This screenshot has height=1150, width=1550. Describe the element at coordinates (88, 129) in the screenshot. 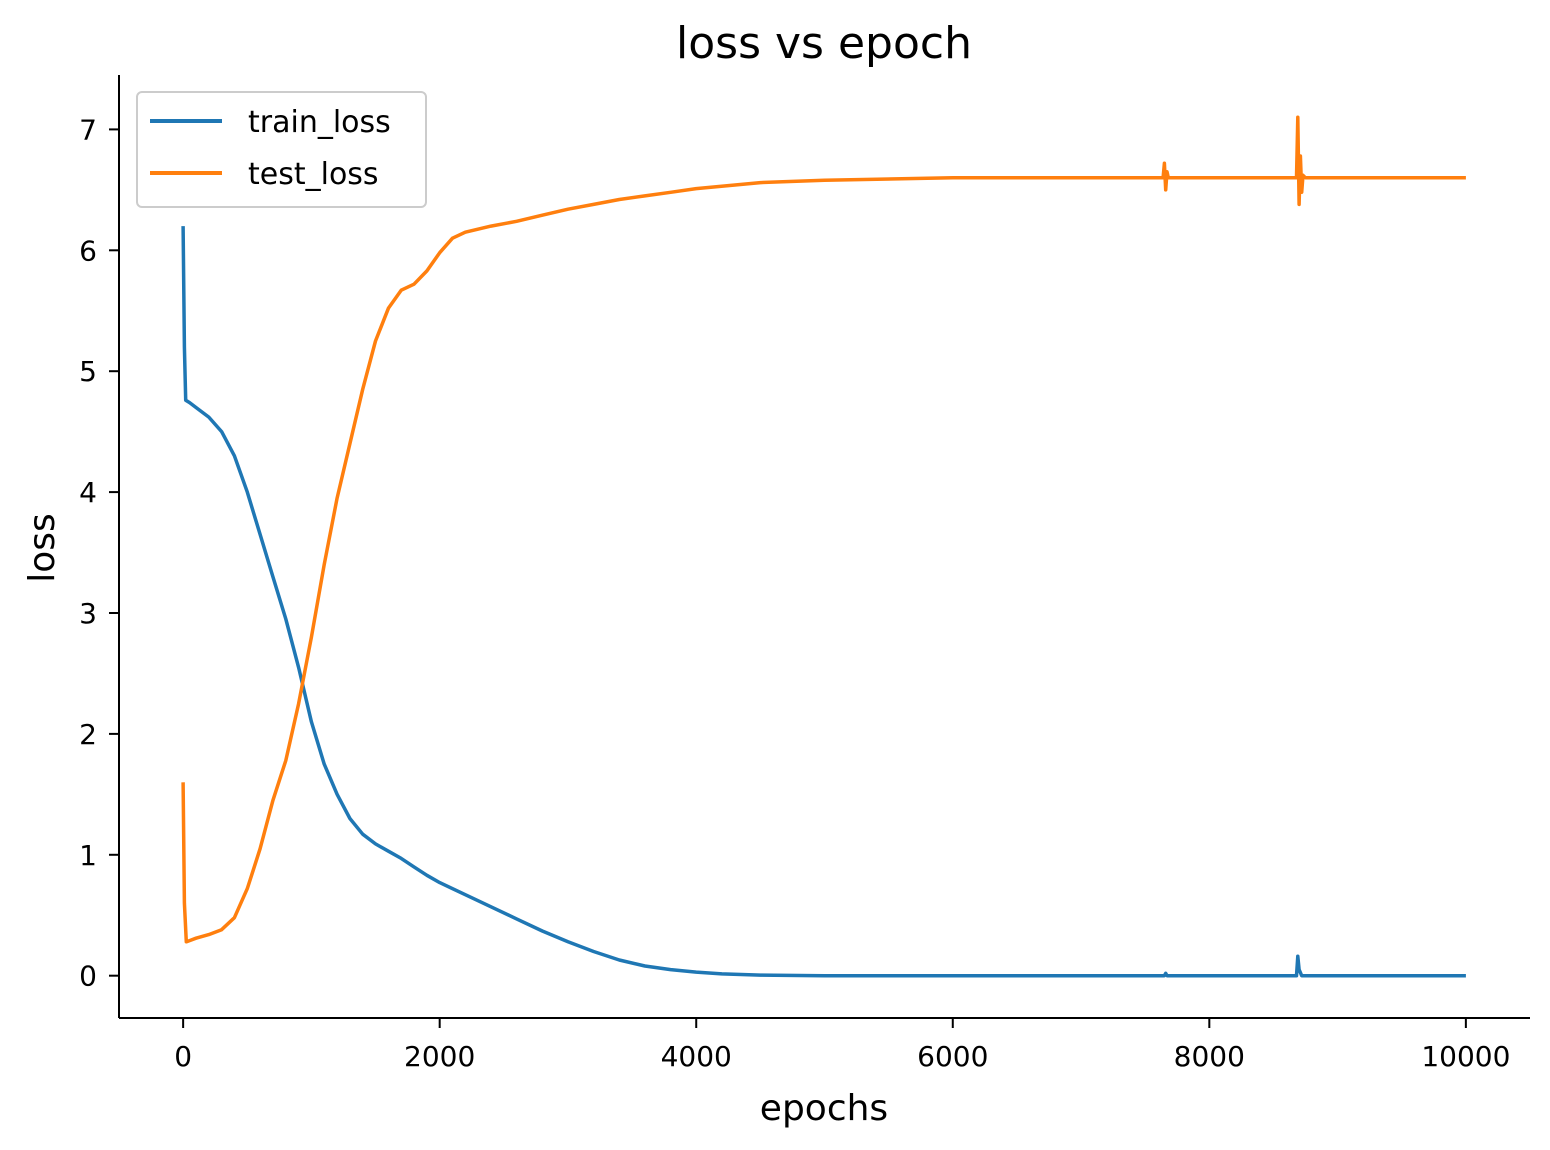

I see `y-tick-label: 7` at that location.